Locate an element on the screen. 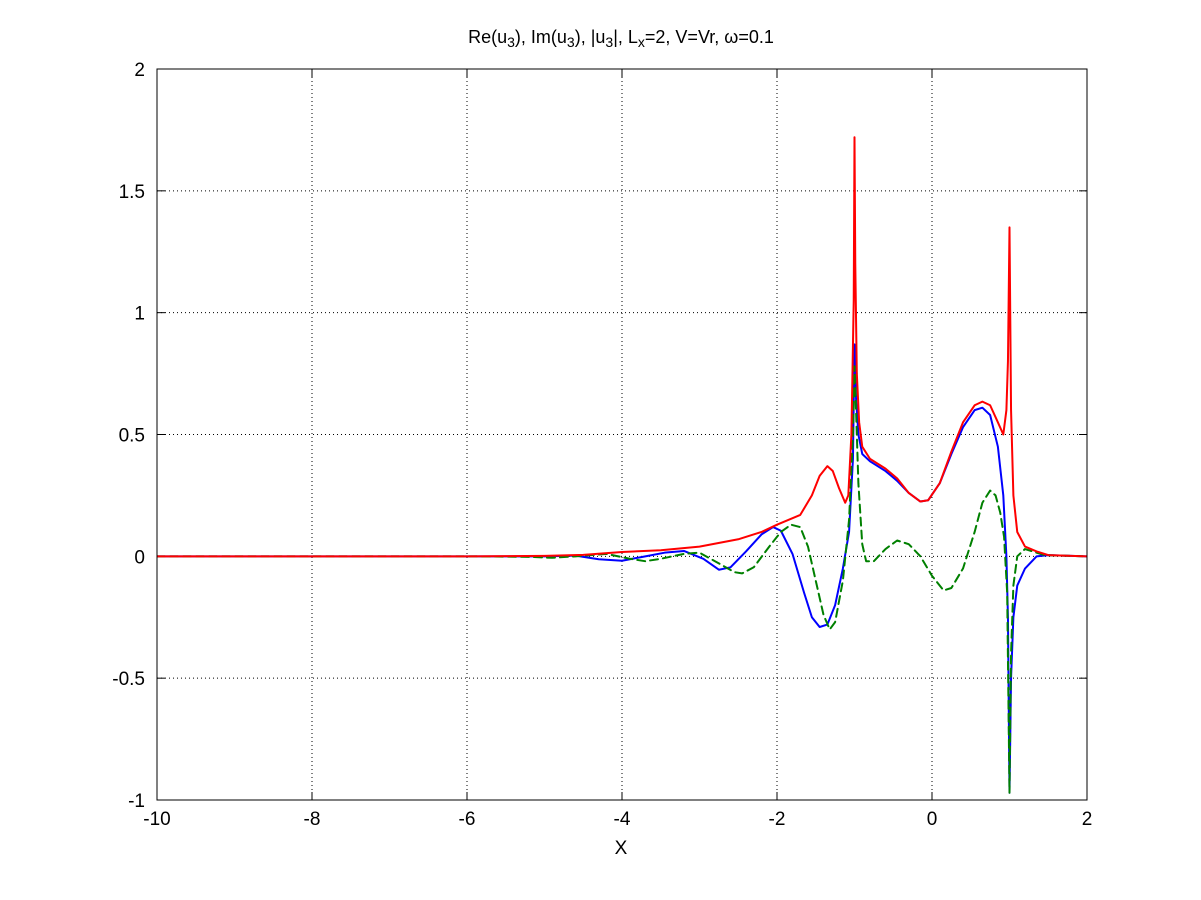 The height and width of the screenshot is (900, 1201). x-tick-label: -8 is located at coordinates (312, 819).